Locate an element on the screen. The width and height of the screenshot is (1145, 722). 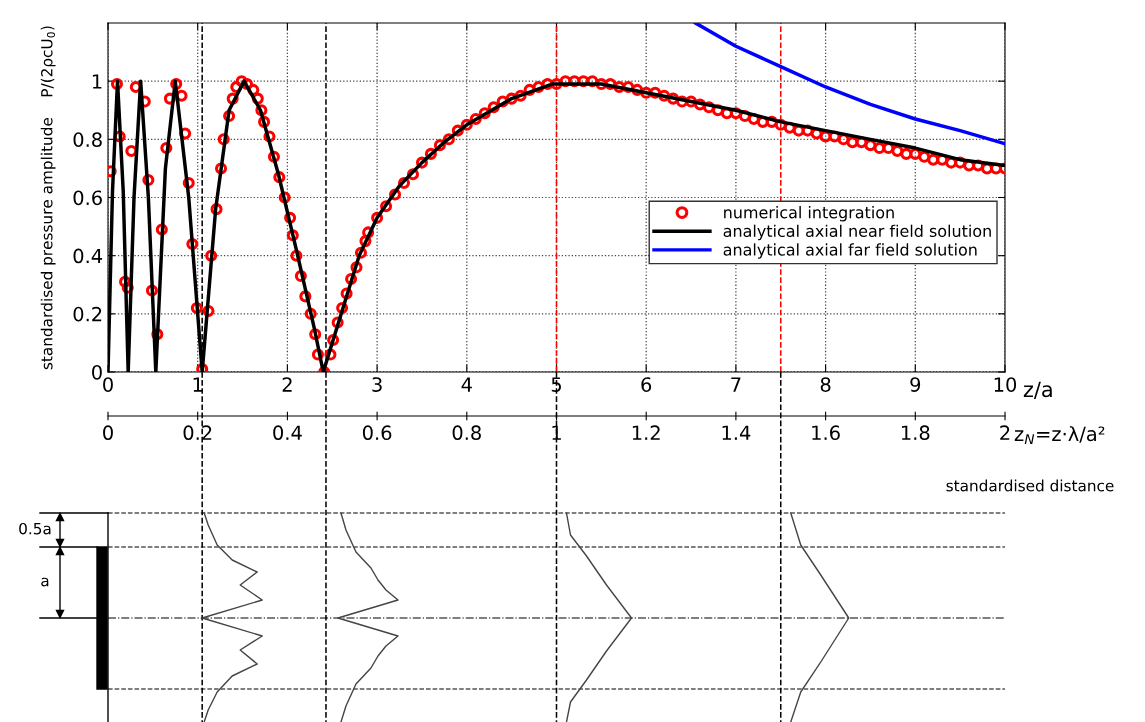
x-axis-title: z/a is located at coordinates (1037, 390).